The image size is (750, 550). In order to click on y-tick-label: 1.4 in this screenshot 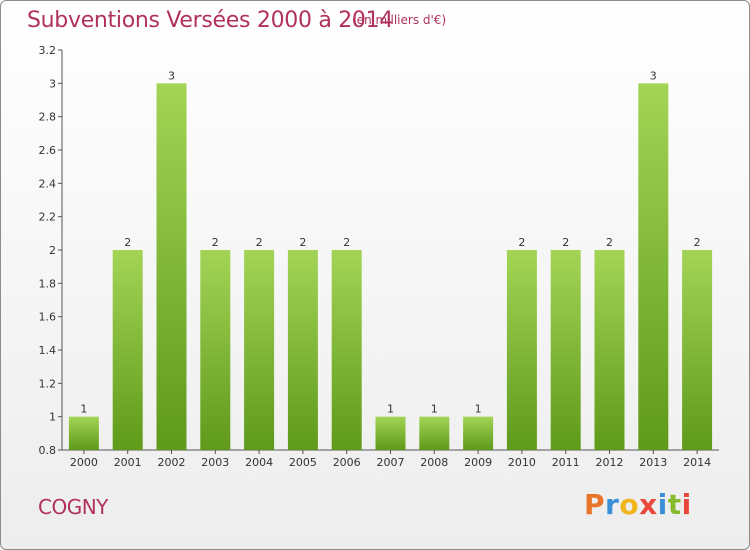, I will do `click(48, 350)`.